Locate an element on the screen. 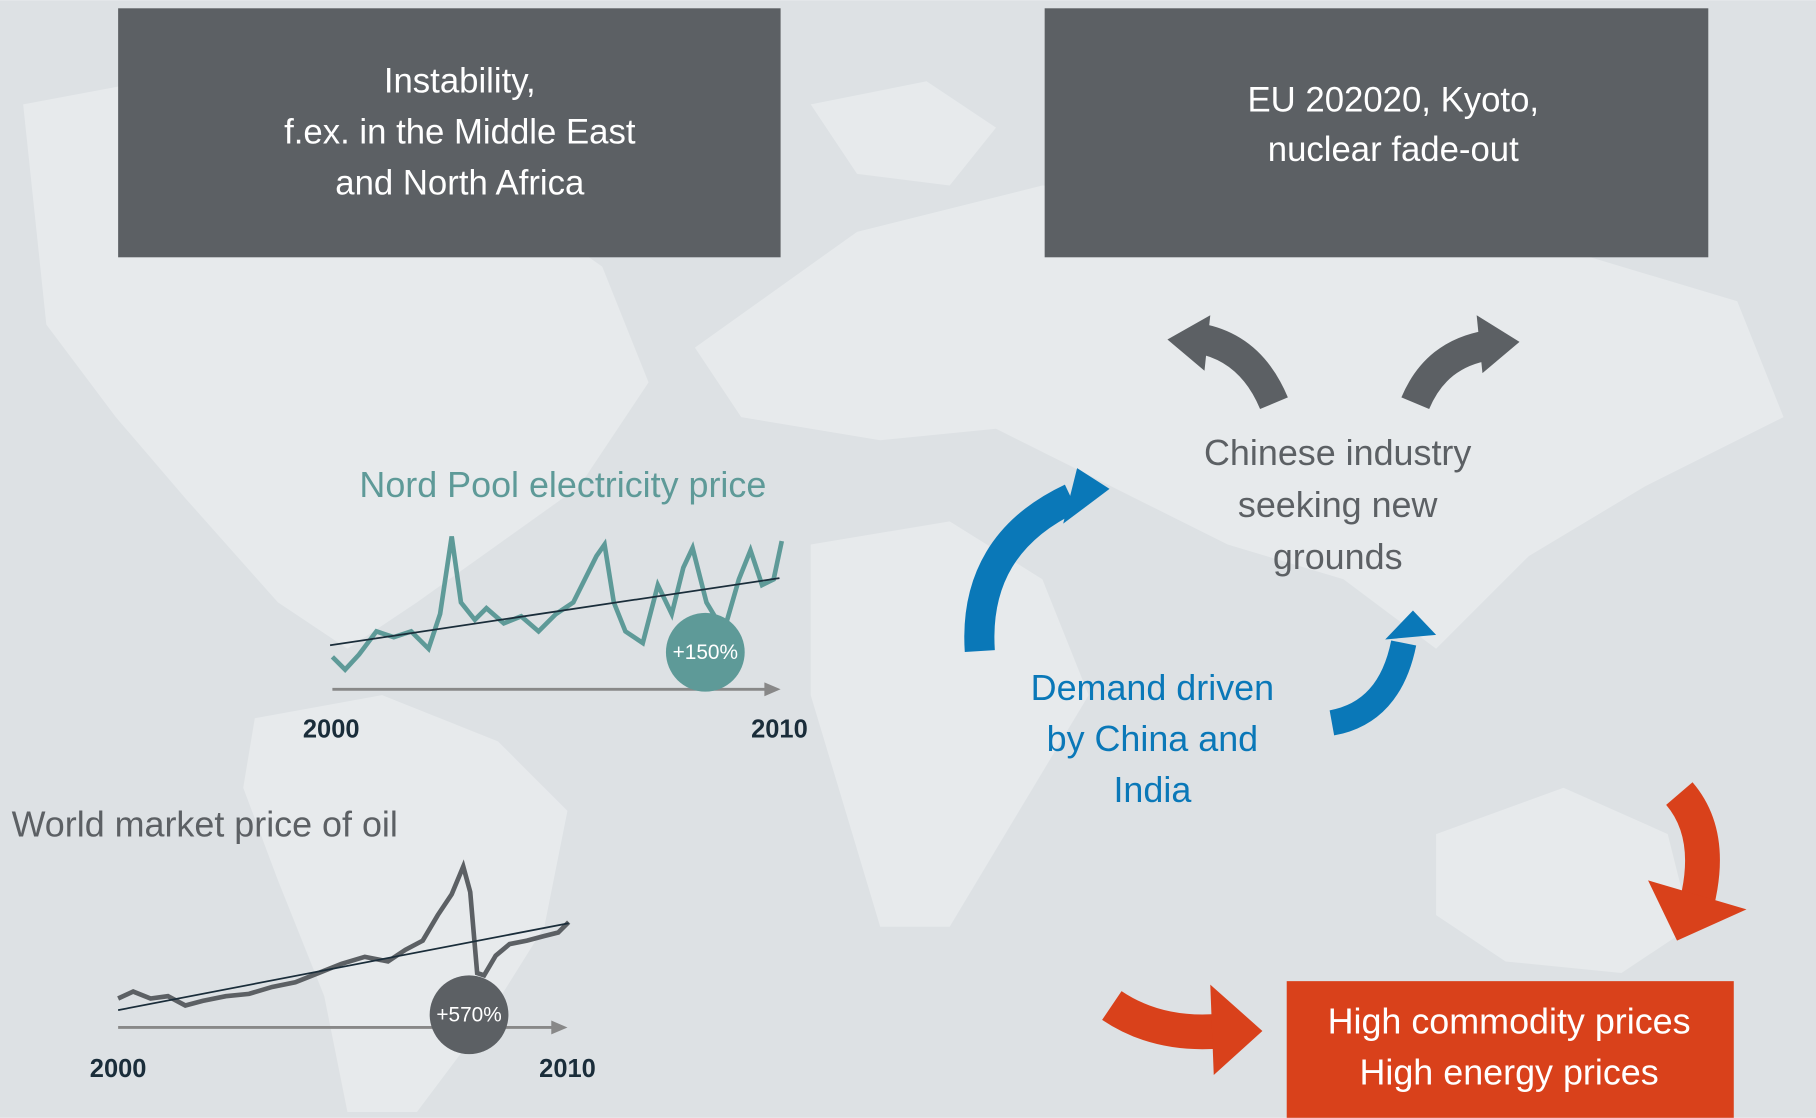  change-label: +150% is located at coordinates (705, 652).